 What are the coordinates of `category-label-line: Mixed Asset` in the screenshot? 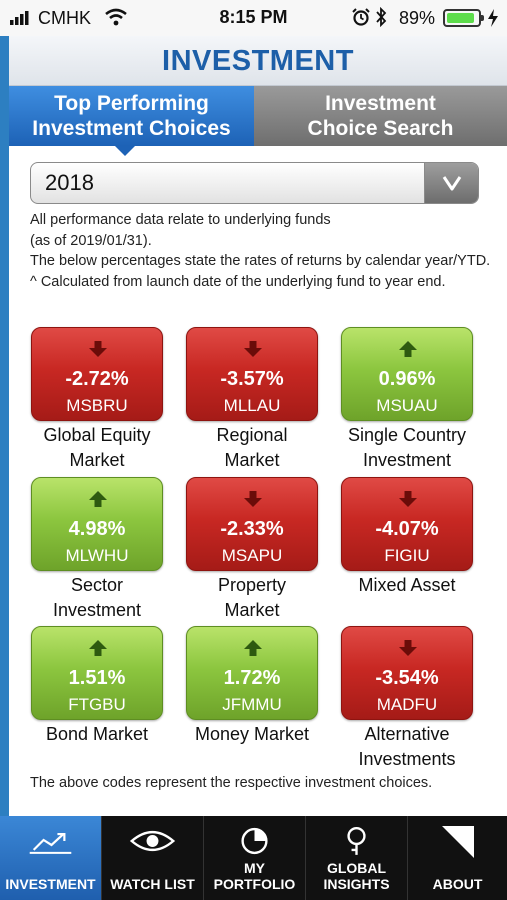 It's located at (407, 585).